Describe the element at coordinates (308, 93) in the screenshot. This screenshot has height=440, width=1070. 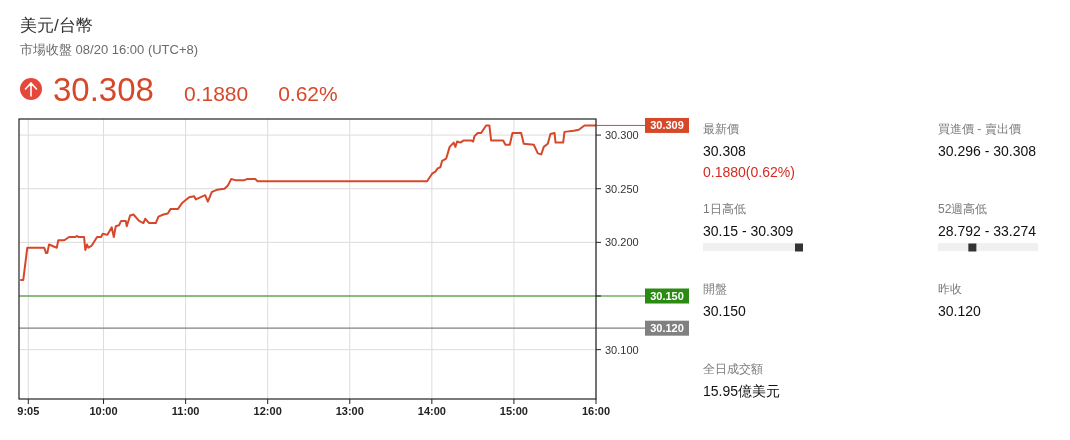
I see `annotation: 0.62%` at that location.